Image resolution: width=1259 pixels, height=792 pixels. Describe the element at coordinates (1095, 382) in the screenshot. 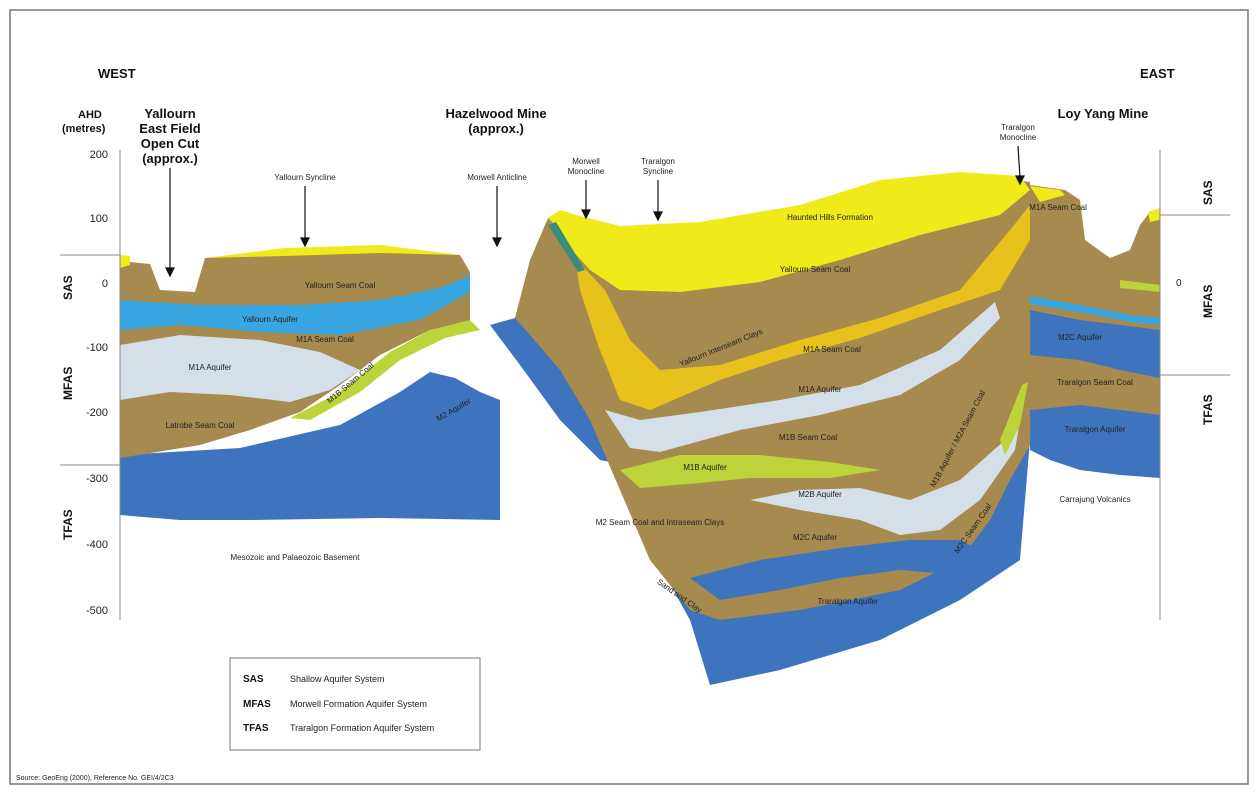

I see `unit-traralgon-seam-east: Traralgon Seam Coal` at that location.